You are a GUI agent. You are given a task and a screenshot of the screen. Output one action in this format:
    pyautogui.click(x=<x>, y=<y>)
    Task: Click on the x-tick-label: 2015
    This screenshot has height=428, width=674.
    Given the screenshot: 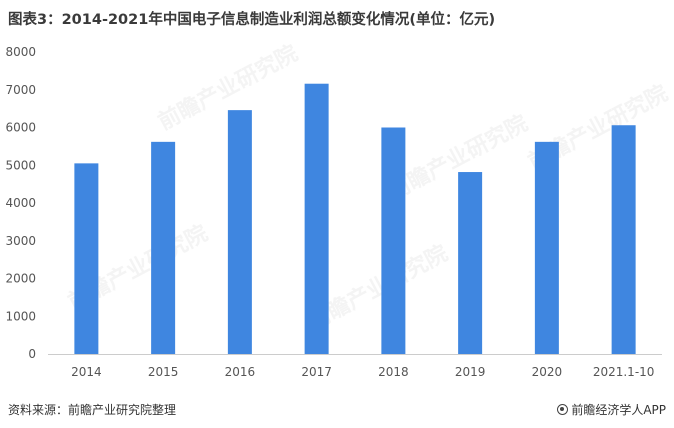 What is the action you would take?
    pyautogui.click(x=163, y=372)
    